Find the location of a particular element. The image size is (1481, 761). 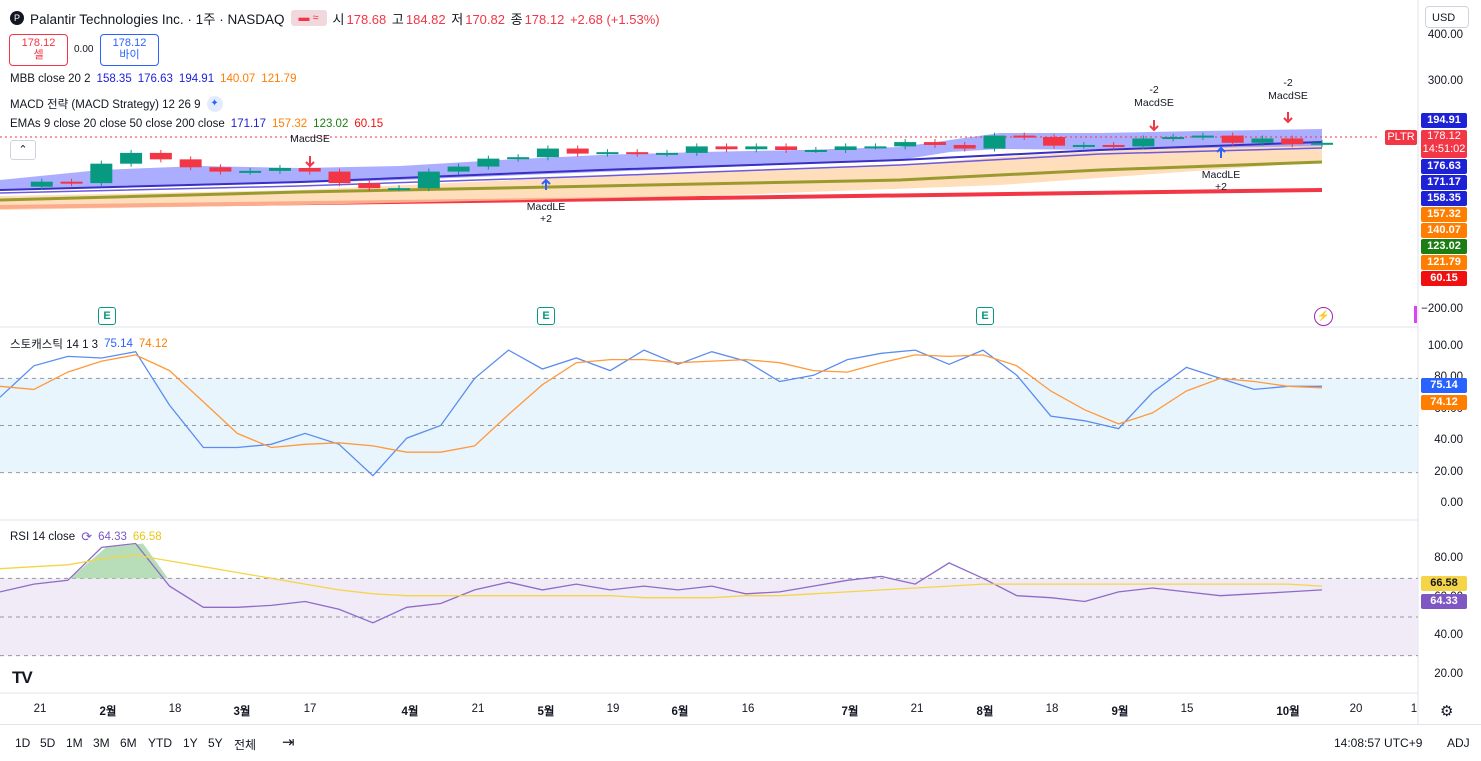

time-axis-tick: 20 is located at coordinates (1356, 709).